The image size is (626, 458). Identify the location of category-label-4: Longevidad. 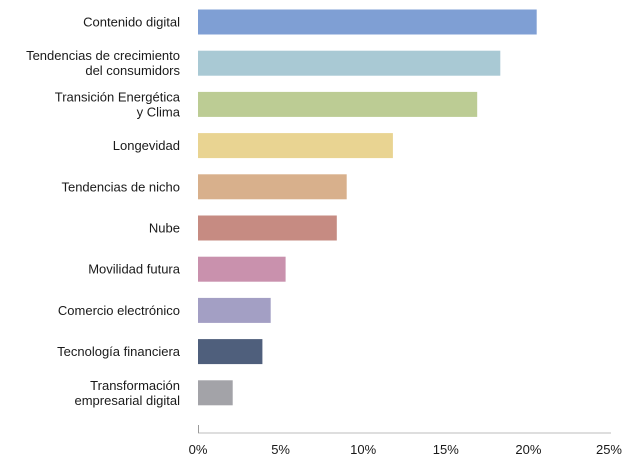
(146, 145).